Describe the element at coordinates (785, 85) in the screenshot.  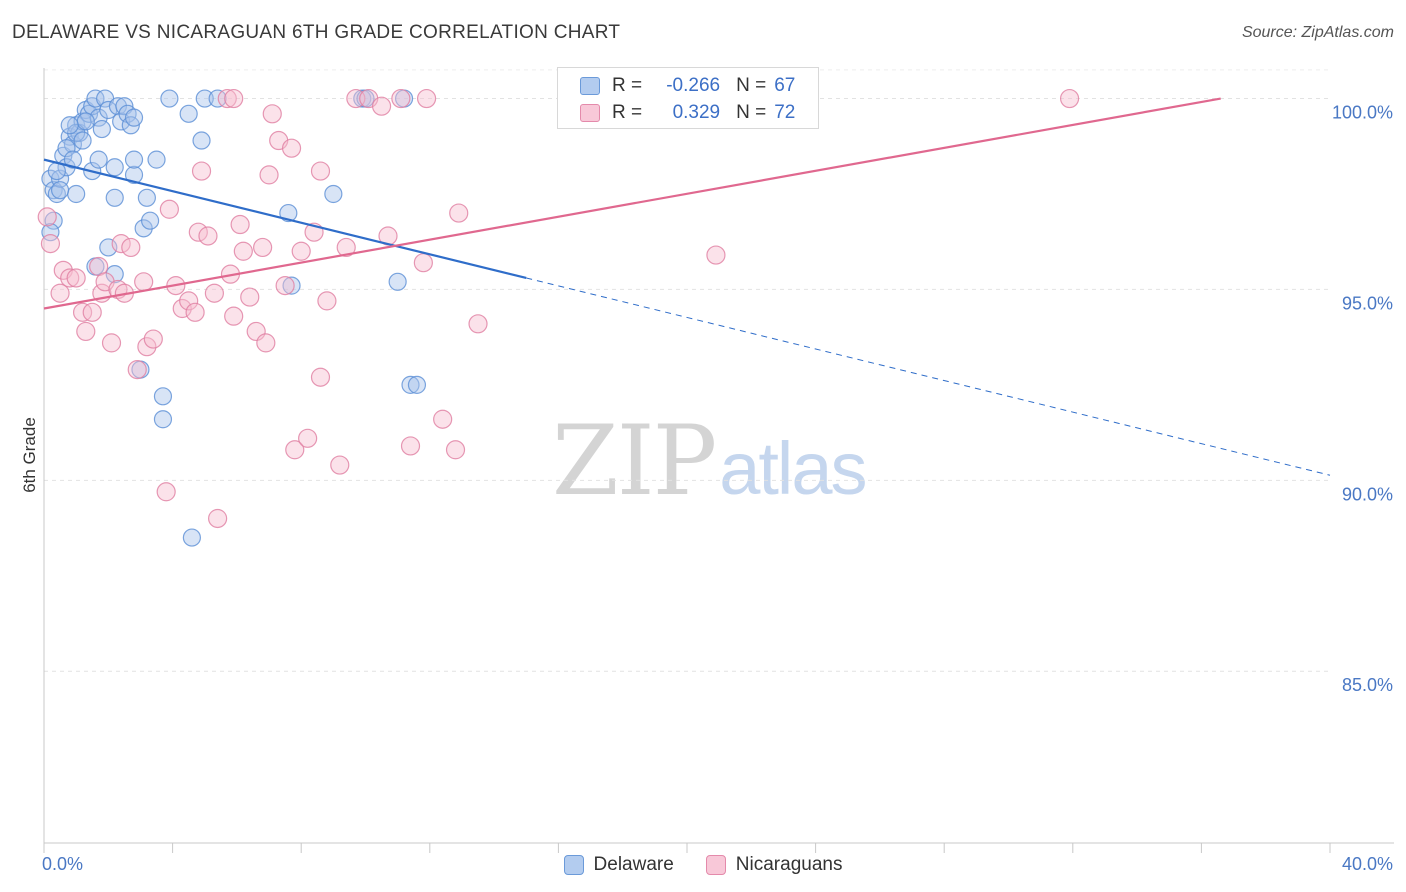
I see `legend-n-value: 67` at that location.